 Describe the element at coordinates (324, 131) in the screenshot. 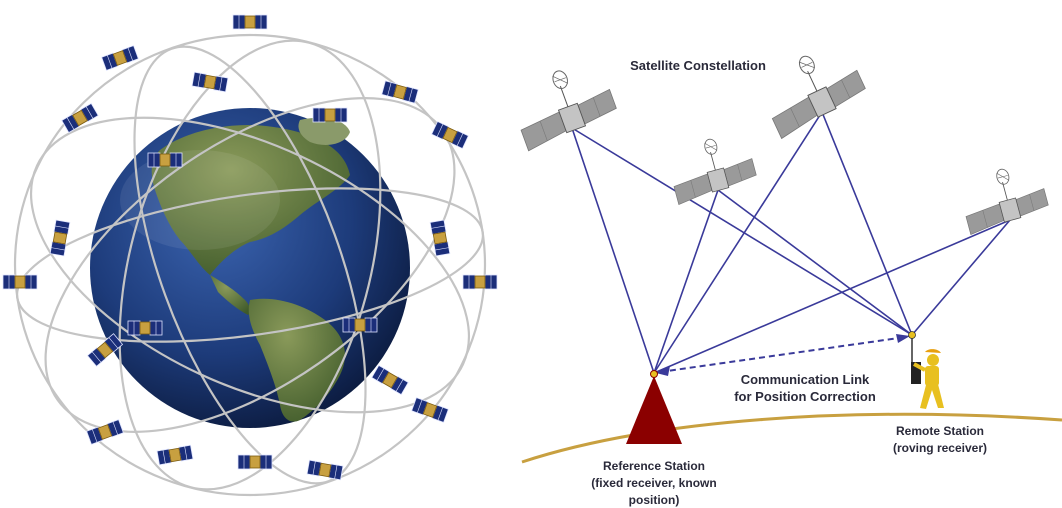

I see `greenland-landmass` at that location.